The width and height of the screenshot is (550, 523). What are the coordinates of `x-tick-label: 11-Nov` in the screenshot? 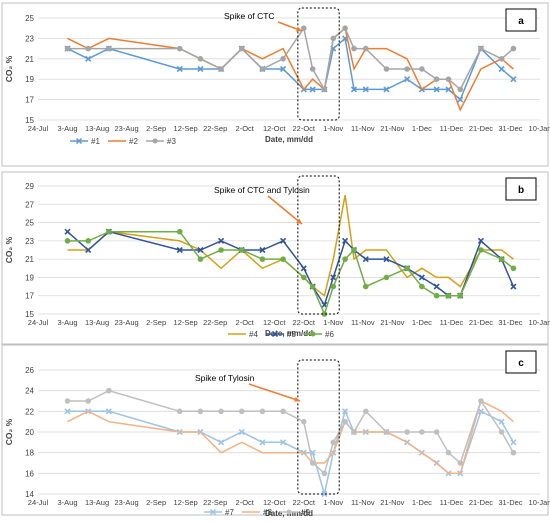 It's located at (363, 322).